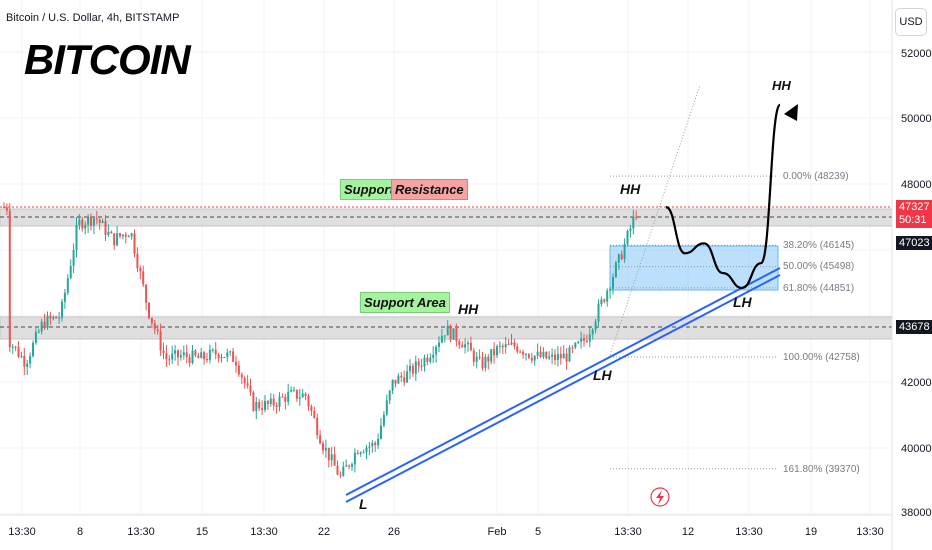 Image resolution: width=932 pixels, height=550 pixels. Describe the element at coordinates (821, 469) in the screenshot. I see `fib-label: 161.80% (39370)` at that location.